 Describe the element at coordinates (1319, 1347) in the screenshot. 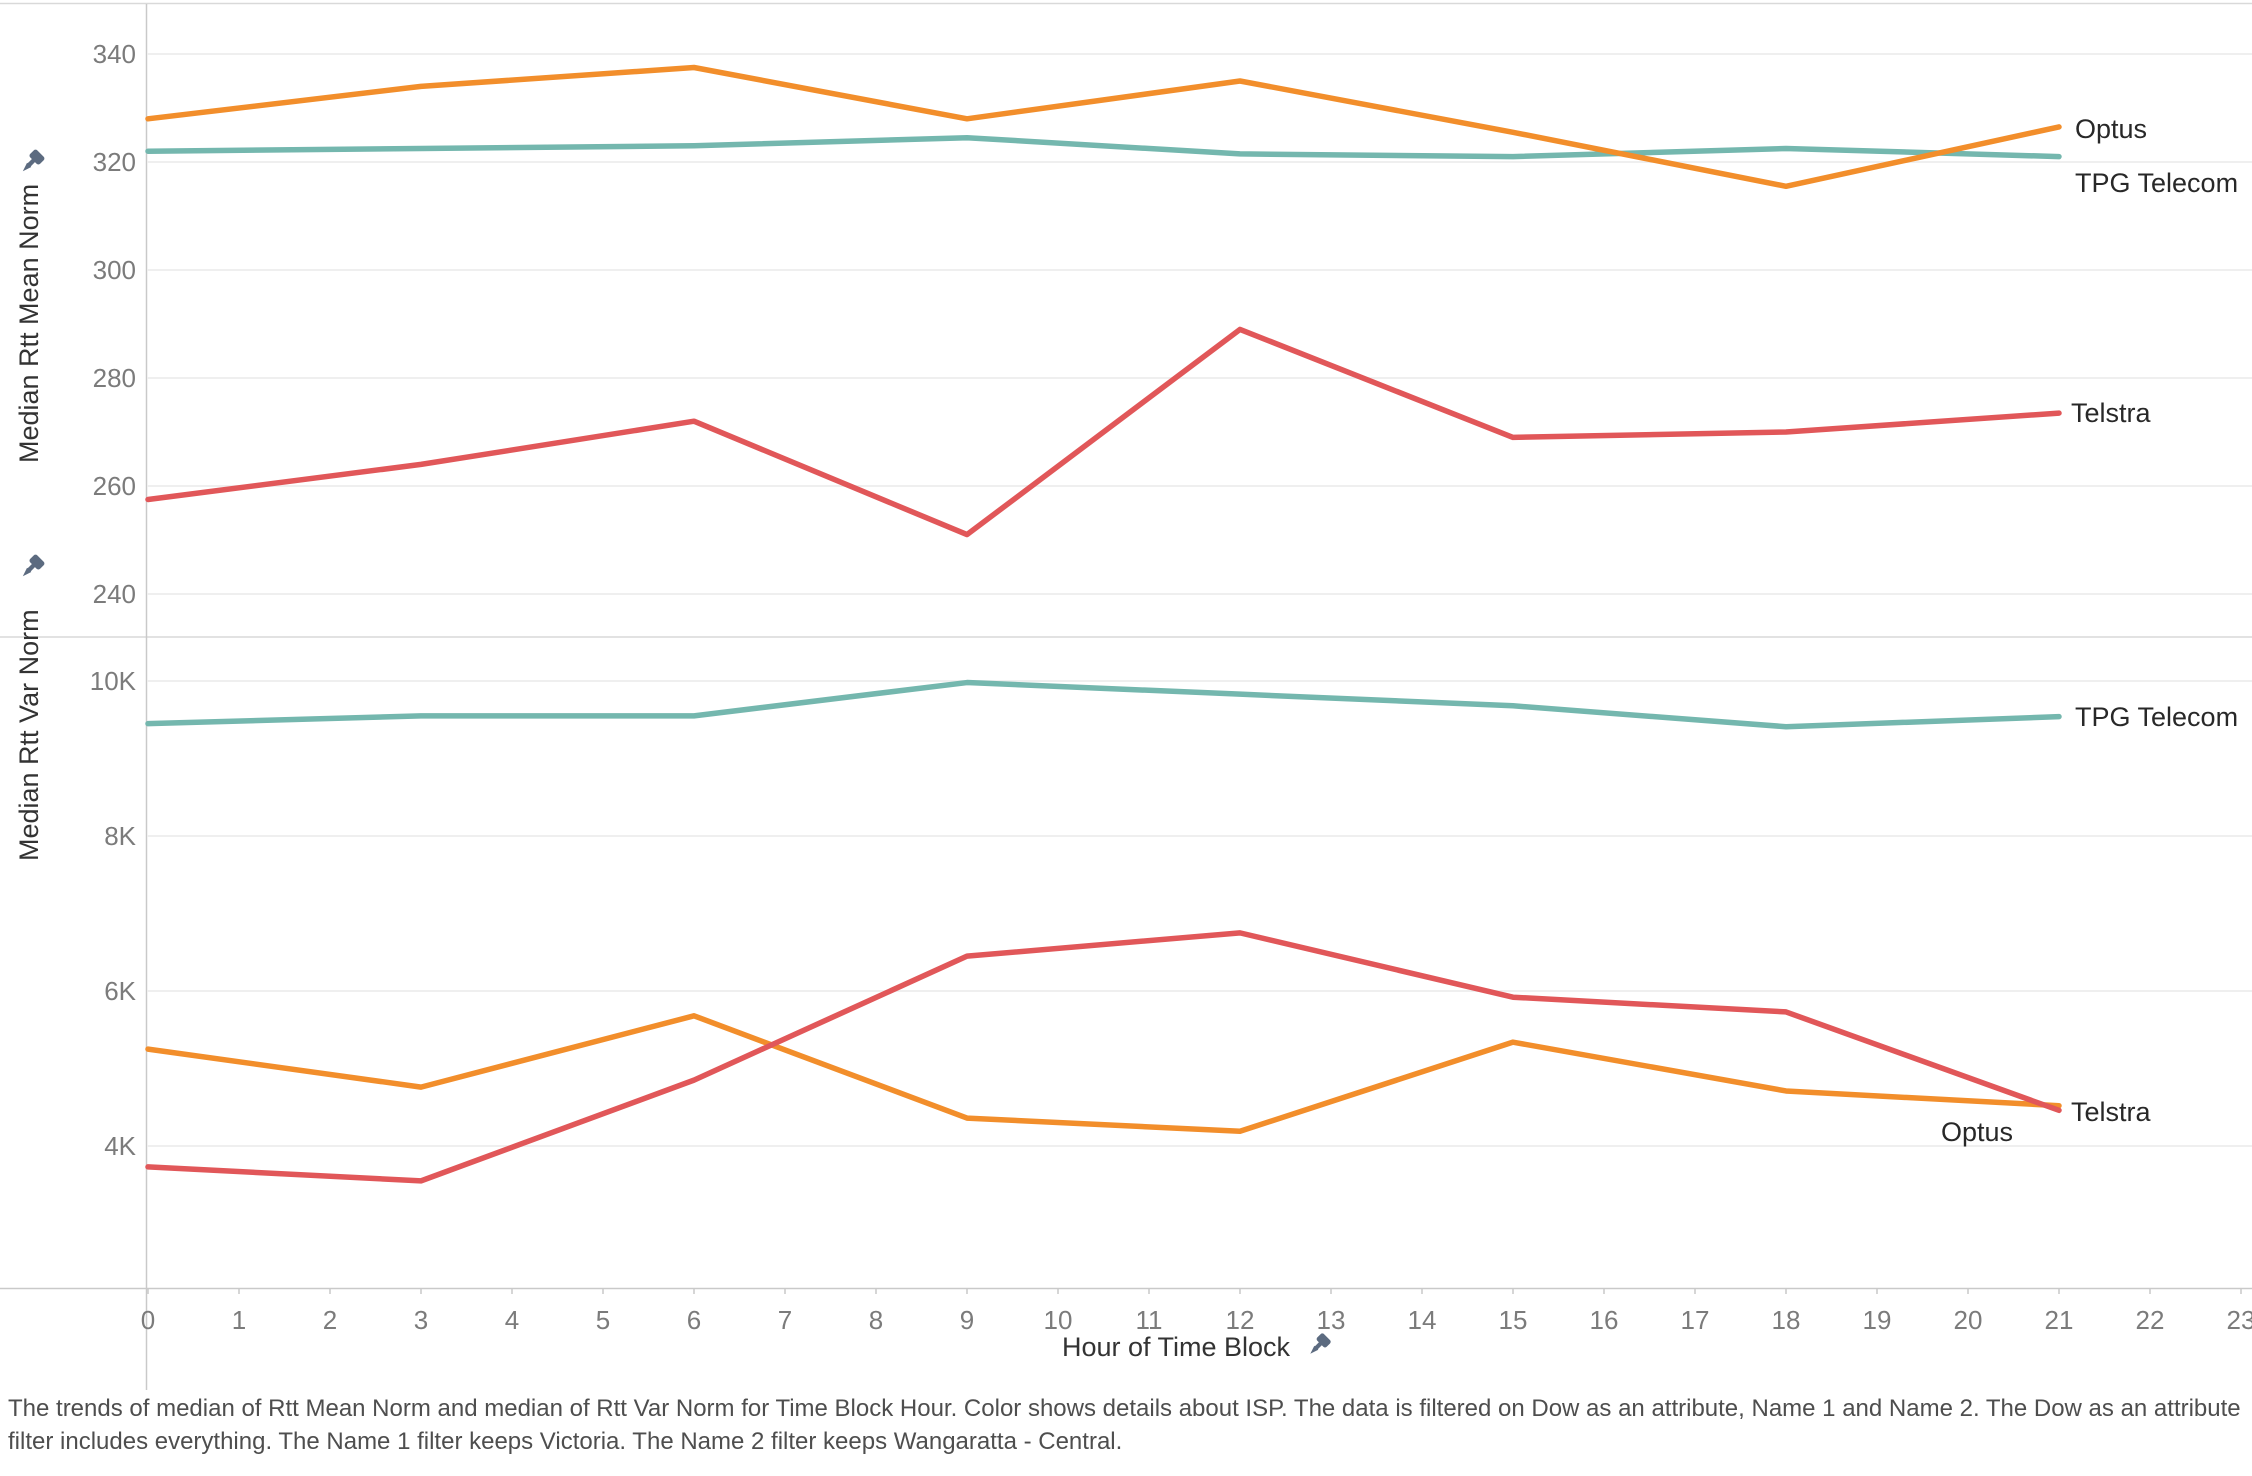

I see `pin-icon-x-axis` at that location.